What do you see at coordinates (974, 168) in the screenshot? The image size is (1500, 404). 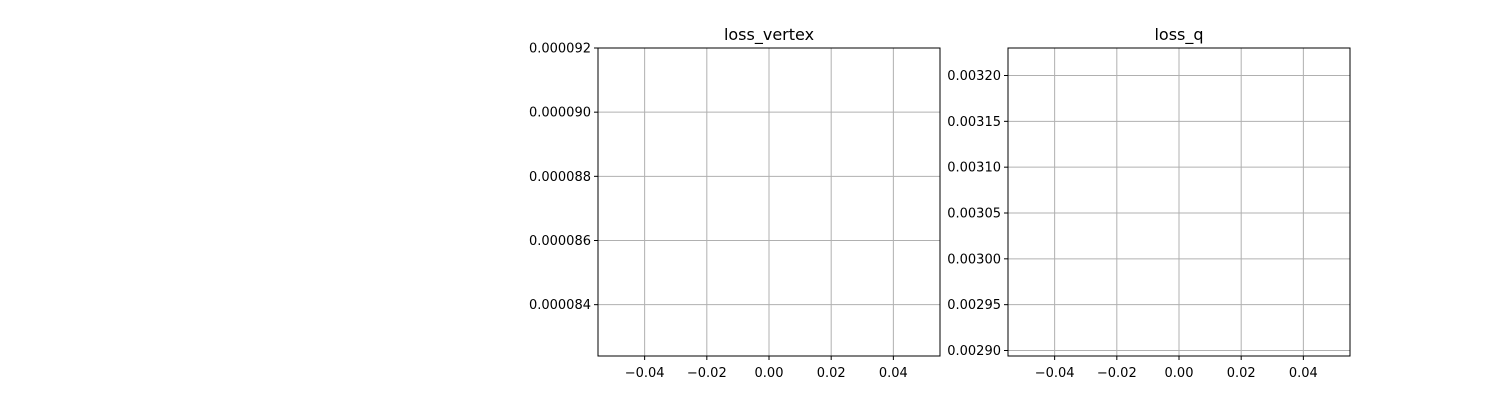 I see `y-tick-label: 0.00310` at bounding box center [974, 168].